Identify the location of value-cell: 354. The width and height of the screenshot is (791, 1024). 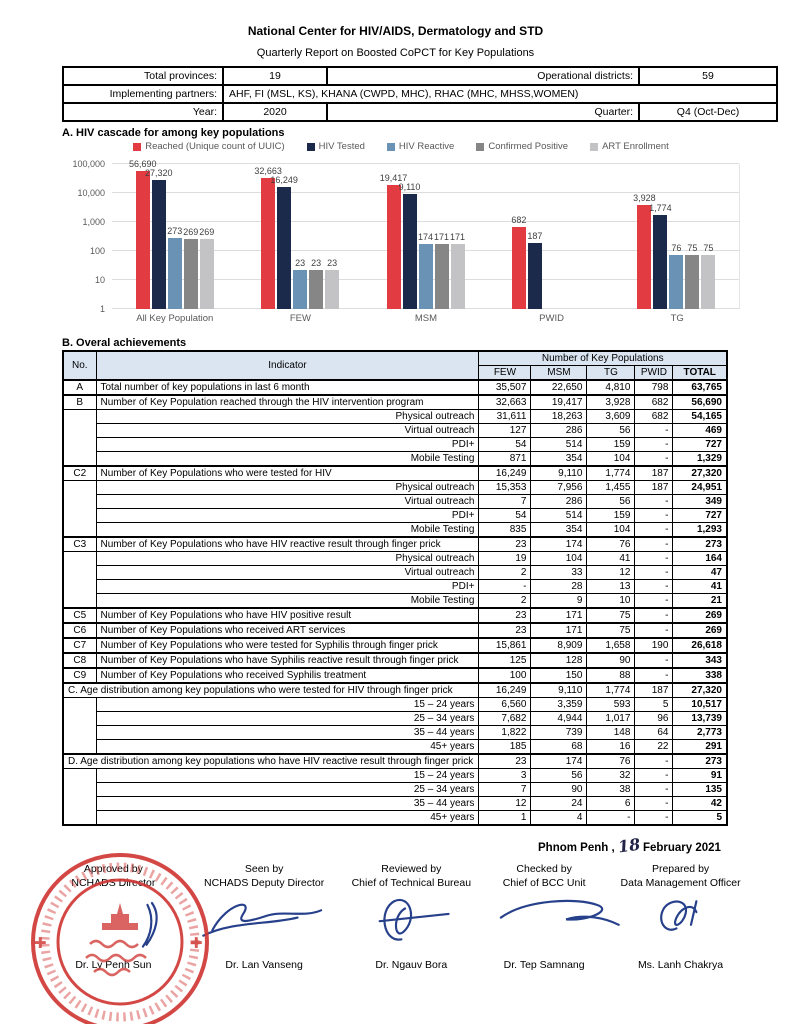
(559, 459).